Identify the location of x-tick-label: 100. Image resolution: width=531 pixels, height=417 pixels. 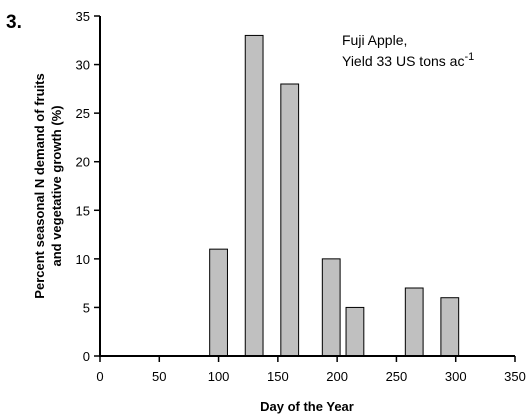
(219, 376).